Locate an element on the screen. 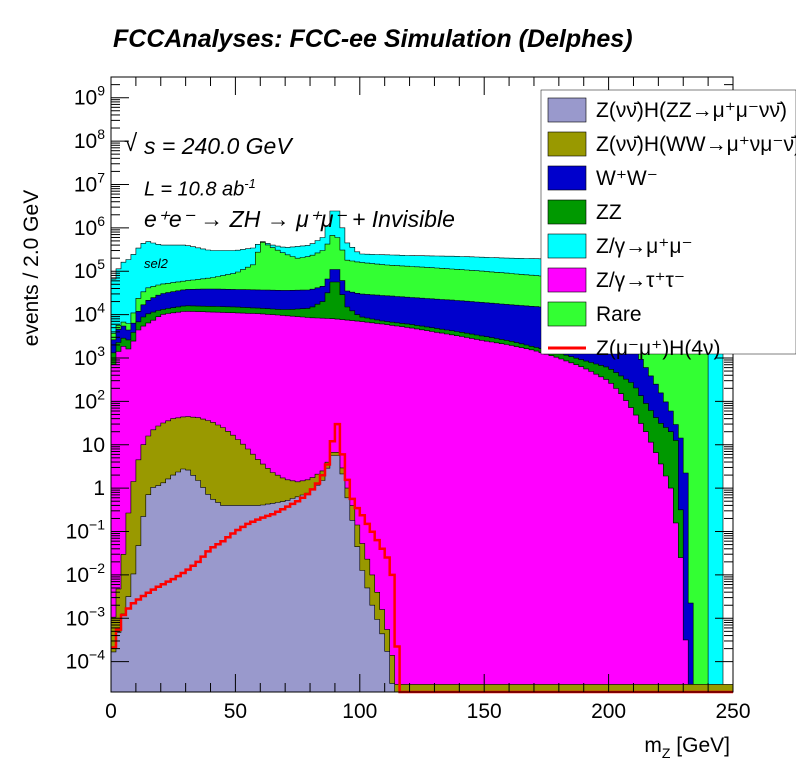 The height and width of the screenshot is (772, 796). legend-label: W⁺W⁻ is located at coordinates (627, 178).